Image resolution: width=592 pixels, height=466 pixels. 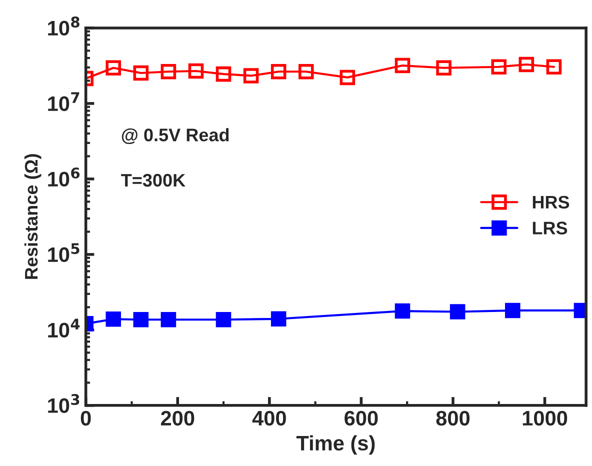 What do you see at coordinates (545, 418) in the screenshot?
I see `x-tick-label: 1000` at bounding box center [545, 418].